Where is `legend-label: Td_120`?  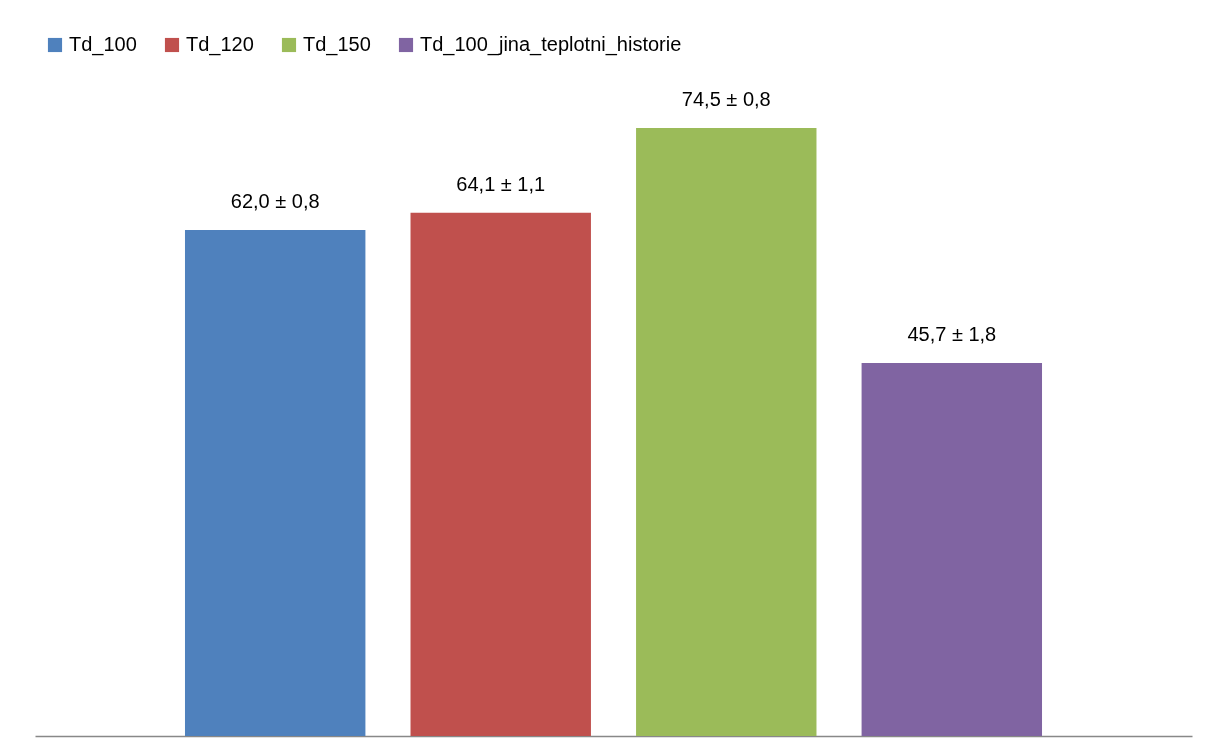 legend-label: Td_120 is located at coordinates (220, 44).